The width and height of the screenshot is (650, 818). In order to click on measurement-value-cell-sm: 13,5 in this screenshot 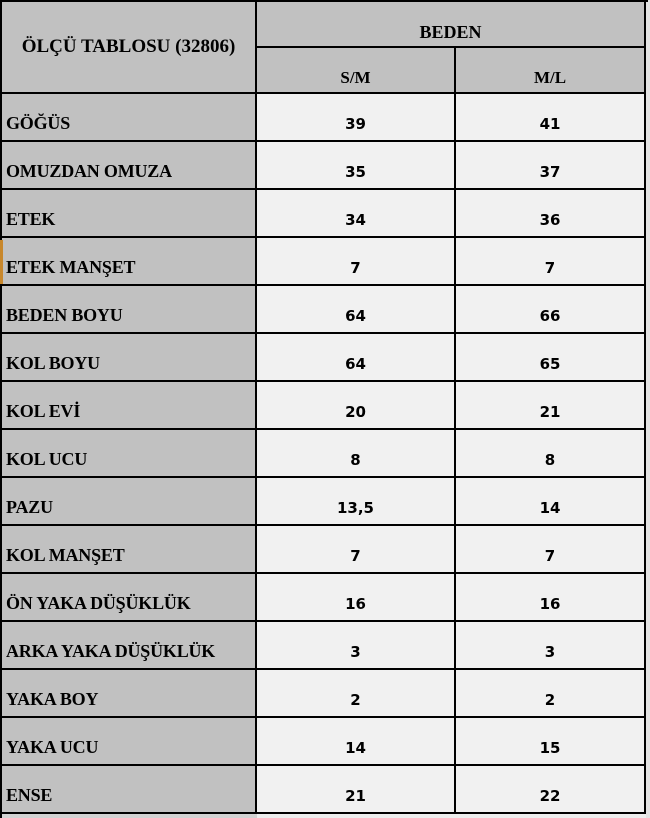, I will do `click(356, 502)`.